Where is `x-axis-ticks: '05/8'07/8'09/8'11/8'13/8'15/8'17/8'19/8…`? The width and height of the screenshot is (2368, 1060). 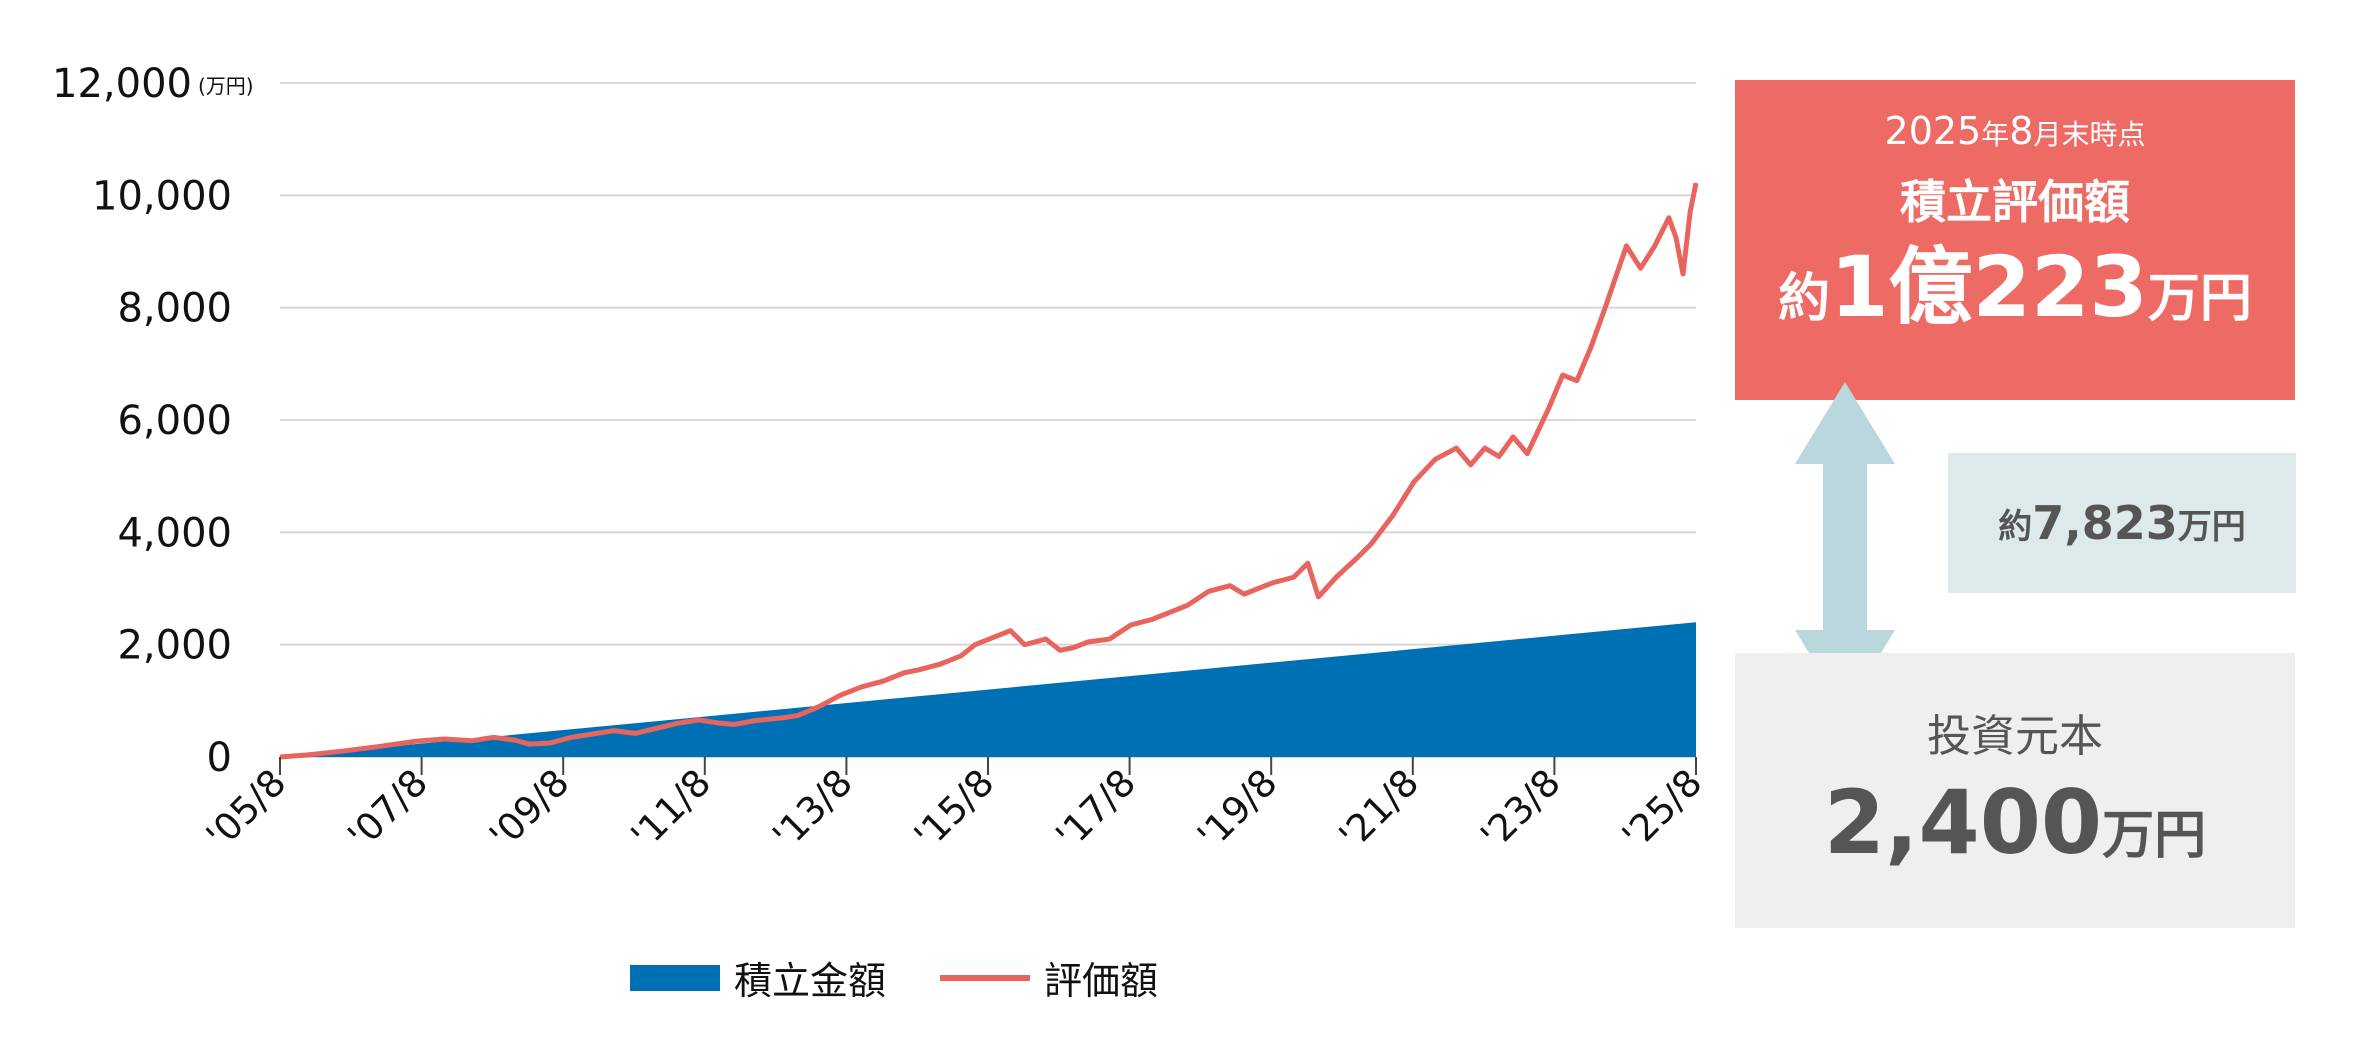
x-axis-ticks: '05/8'07/8'09/8'11/8'13/8'15/8'17/8'19/8… is located at coordinates (954, 807).